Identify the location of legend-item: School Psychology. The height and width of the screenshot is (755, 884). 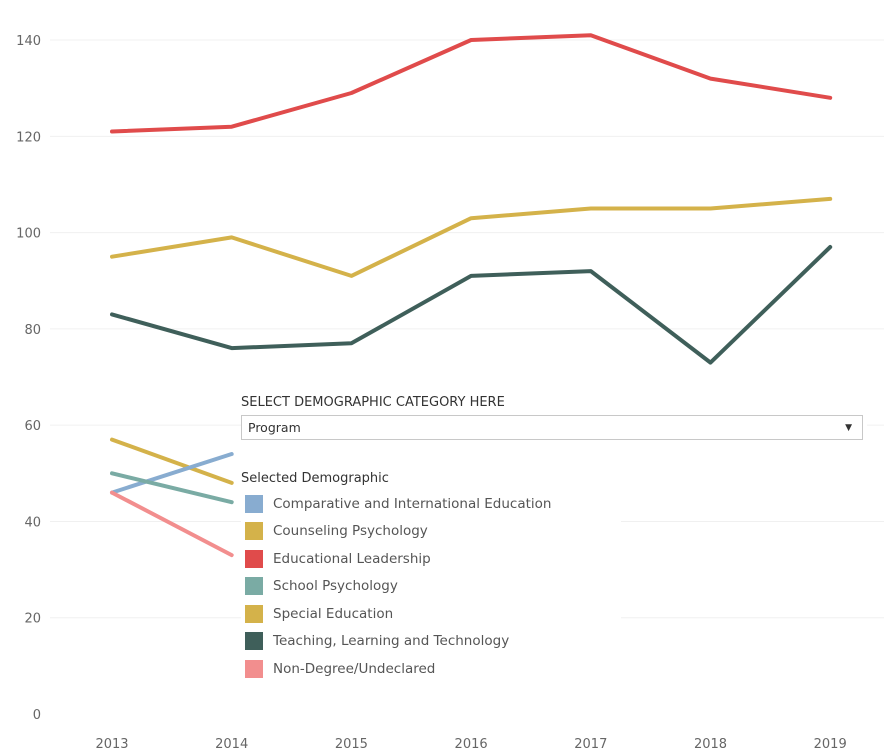
(431, 587).